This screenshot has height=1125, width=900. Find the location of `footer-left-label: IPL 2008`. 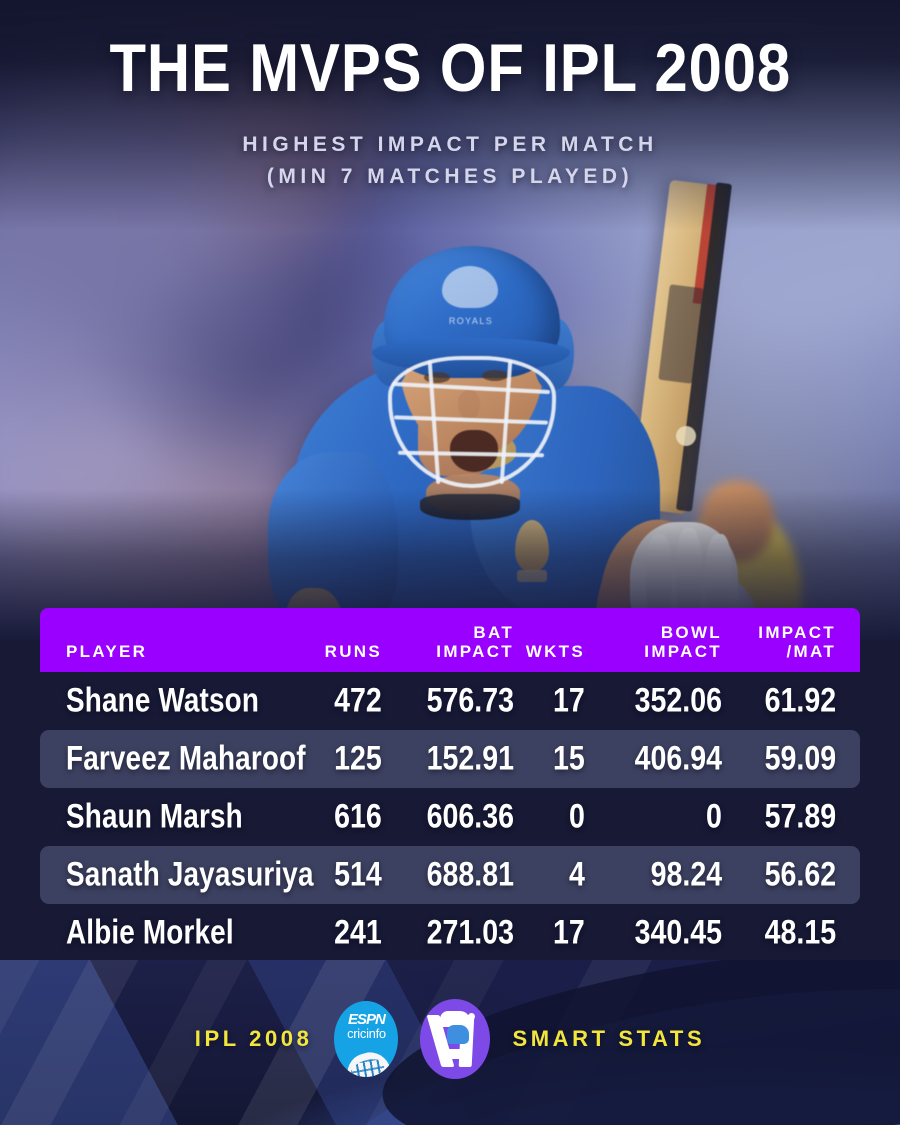

footer-left-label: IPL 2008 is located at coordinates (253, 1038).